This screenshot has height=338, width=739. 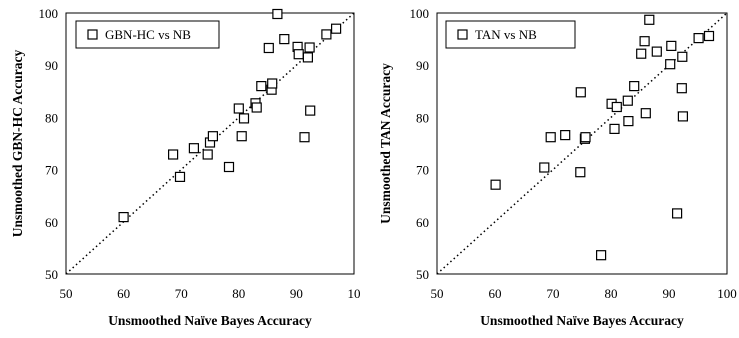 I want to click on y-axis-label: Unsmoothed TAN Accuracy, so click(x=385, y=143).